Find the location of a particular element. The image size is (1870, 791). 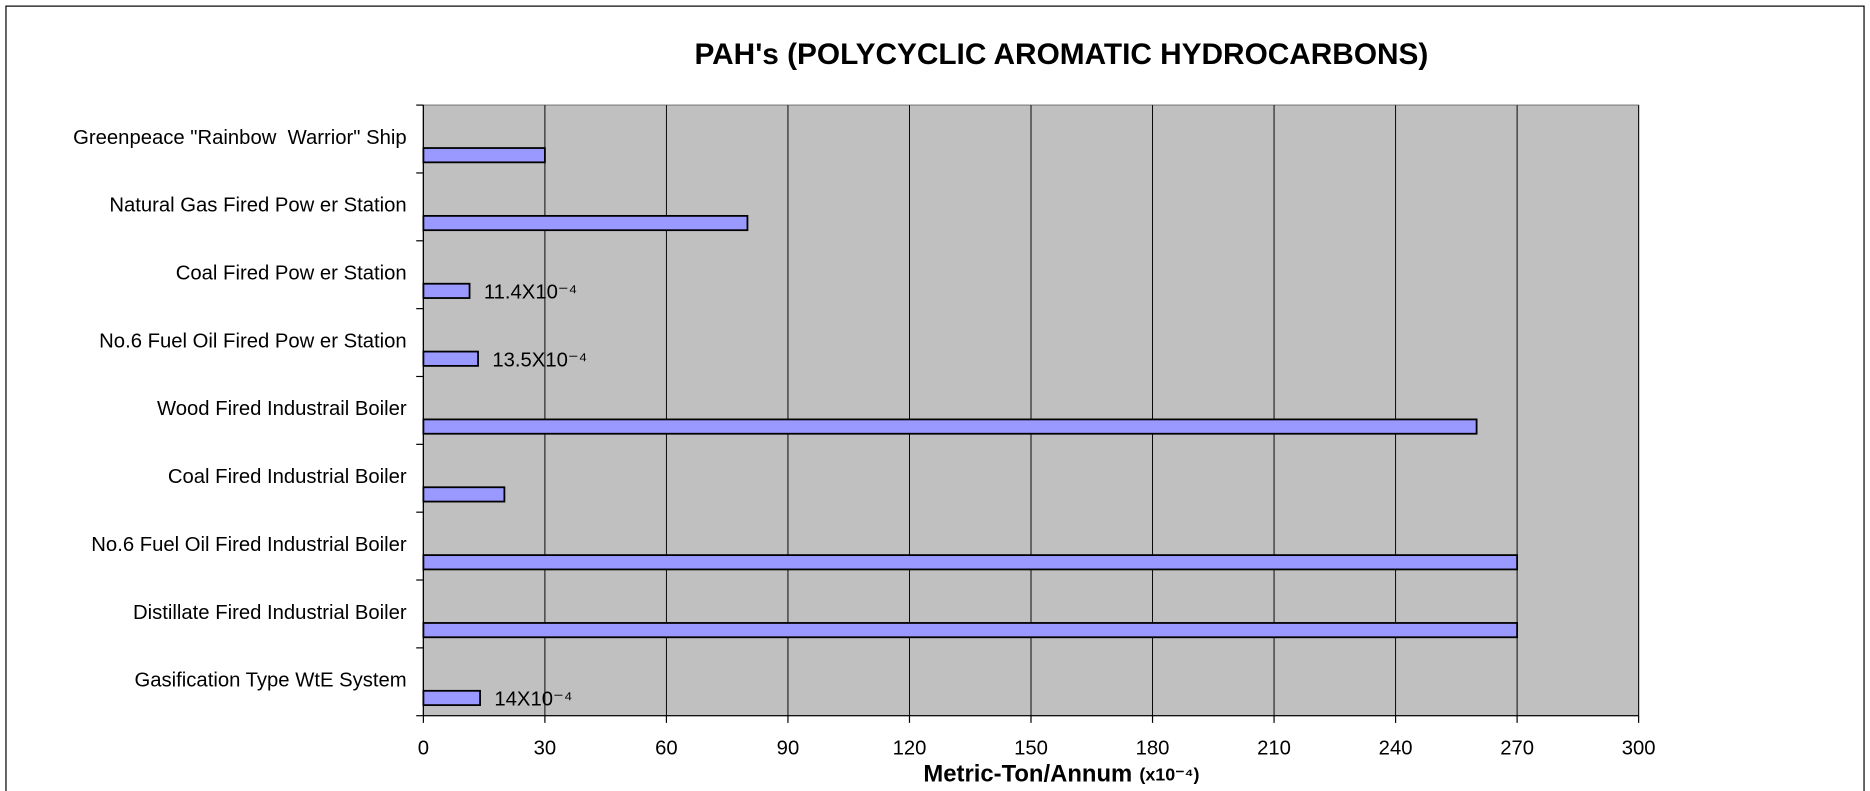

y-tick-label: Wood Fired Industrail Boiler is located at coordinates (282, 409).